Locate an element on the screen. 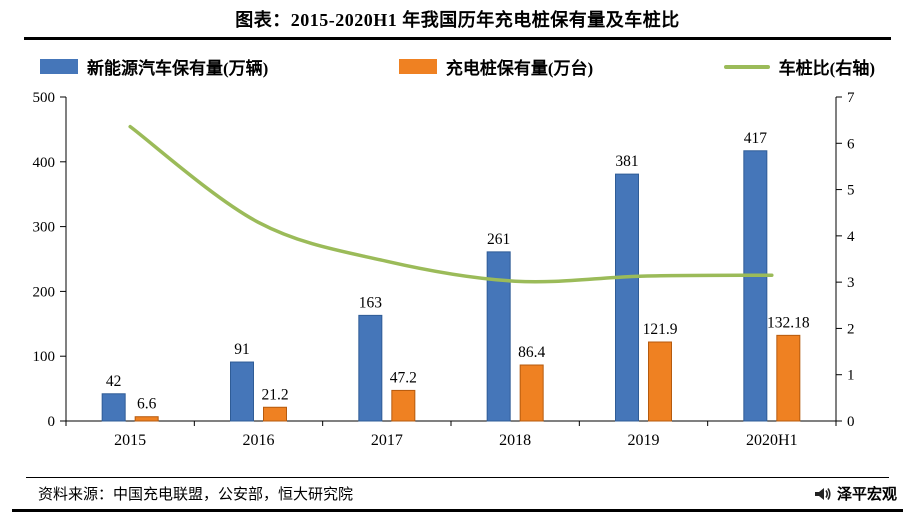 Image resolution: width=915 pixels, height=518 pixels. value-label: 86.4 is located at coordinates (531, 352).